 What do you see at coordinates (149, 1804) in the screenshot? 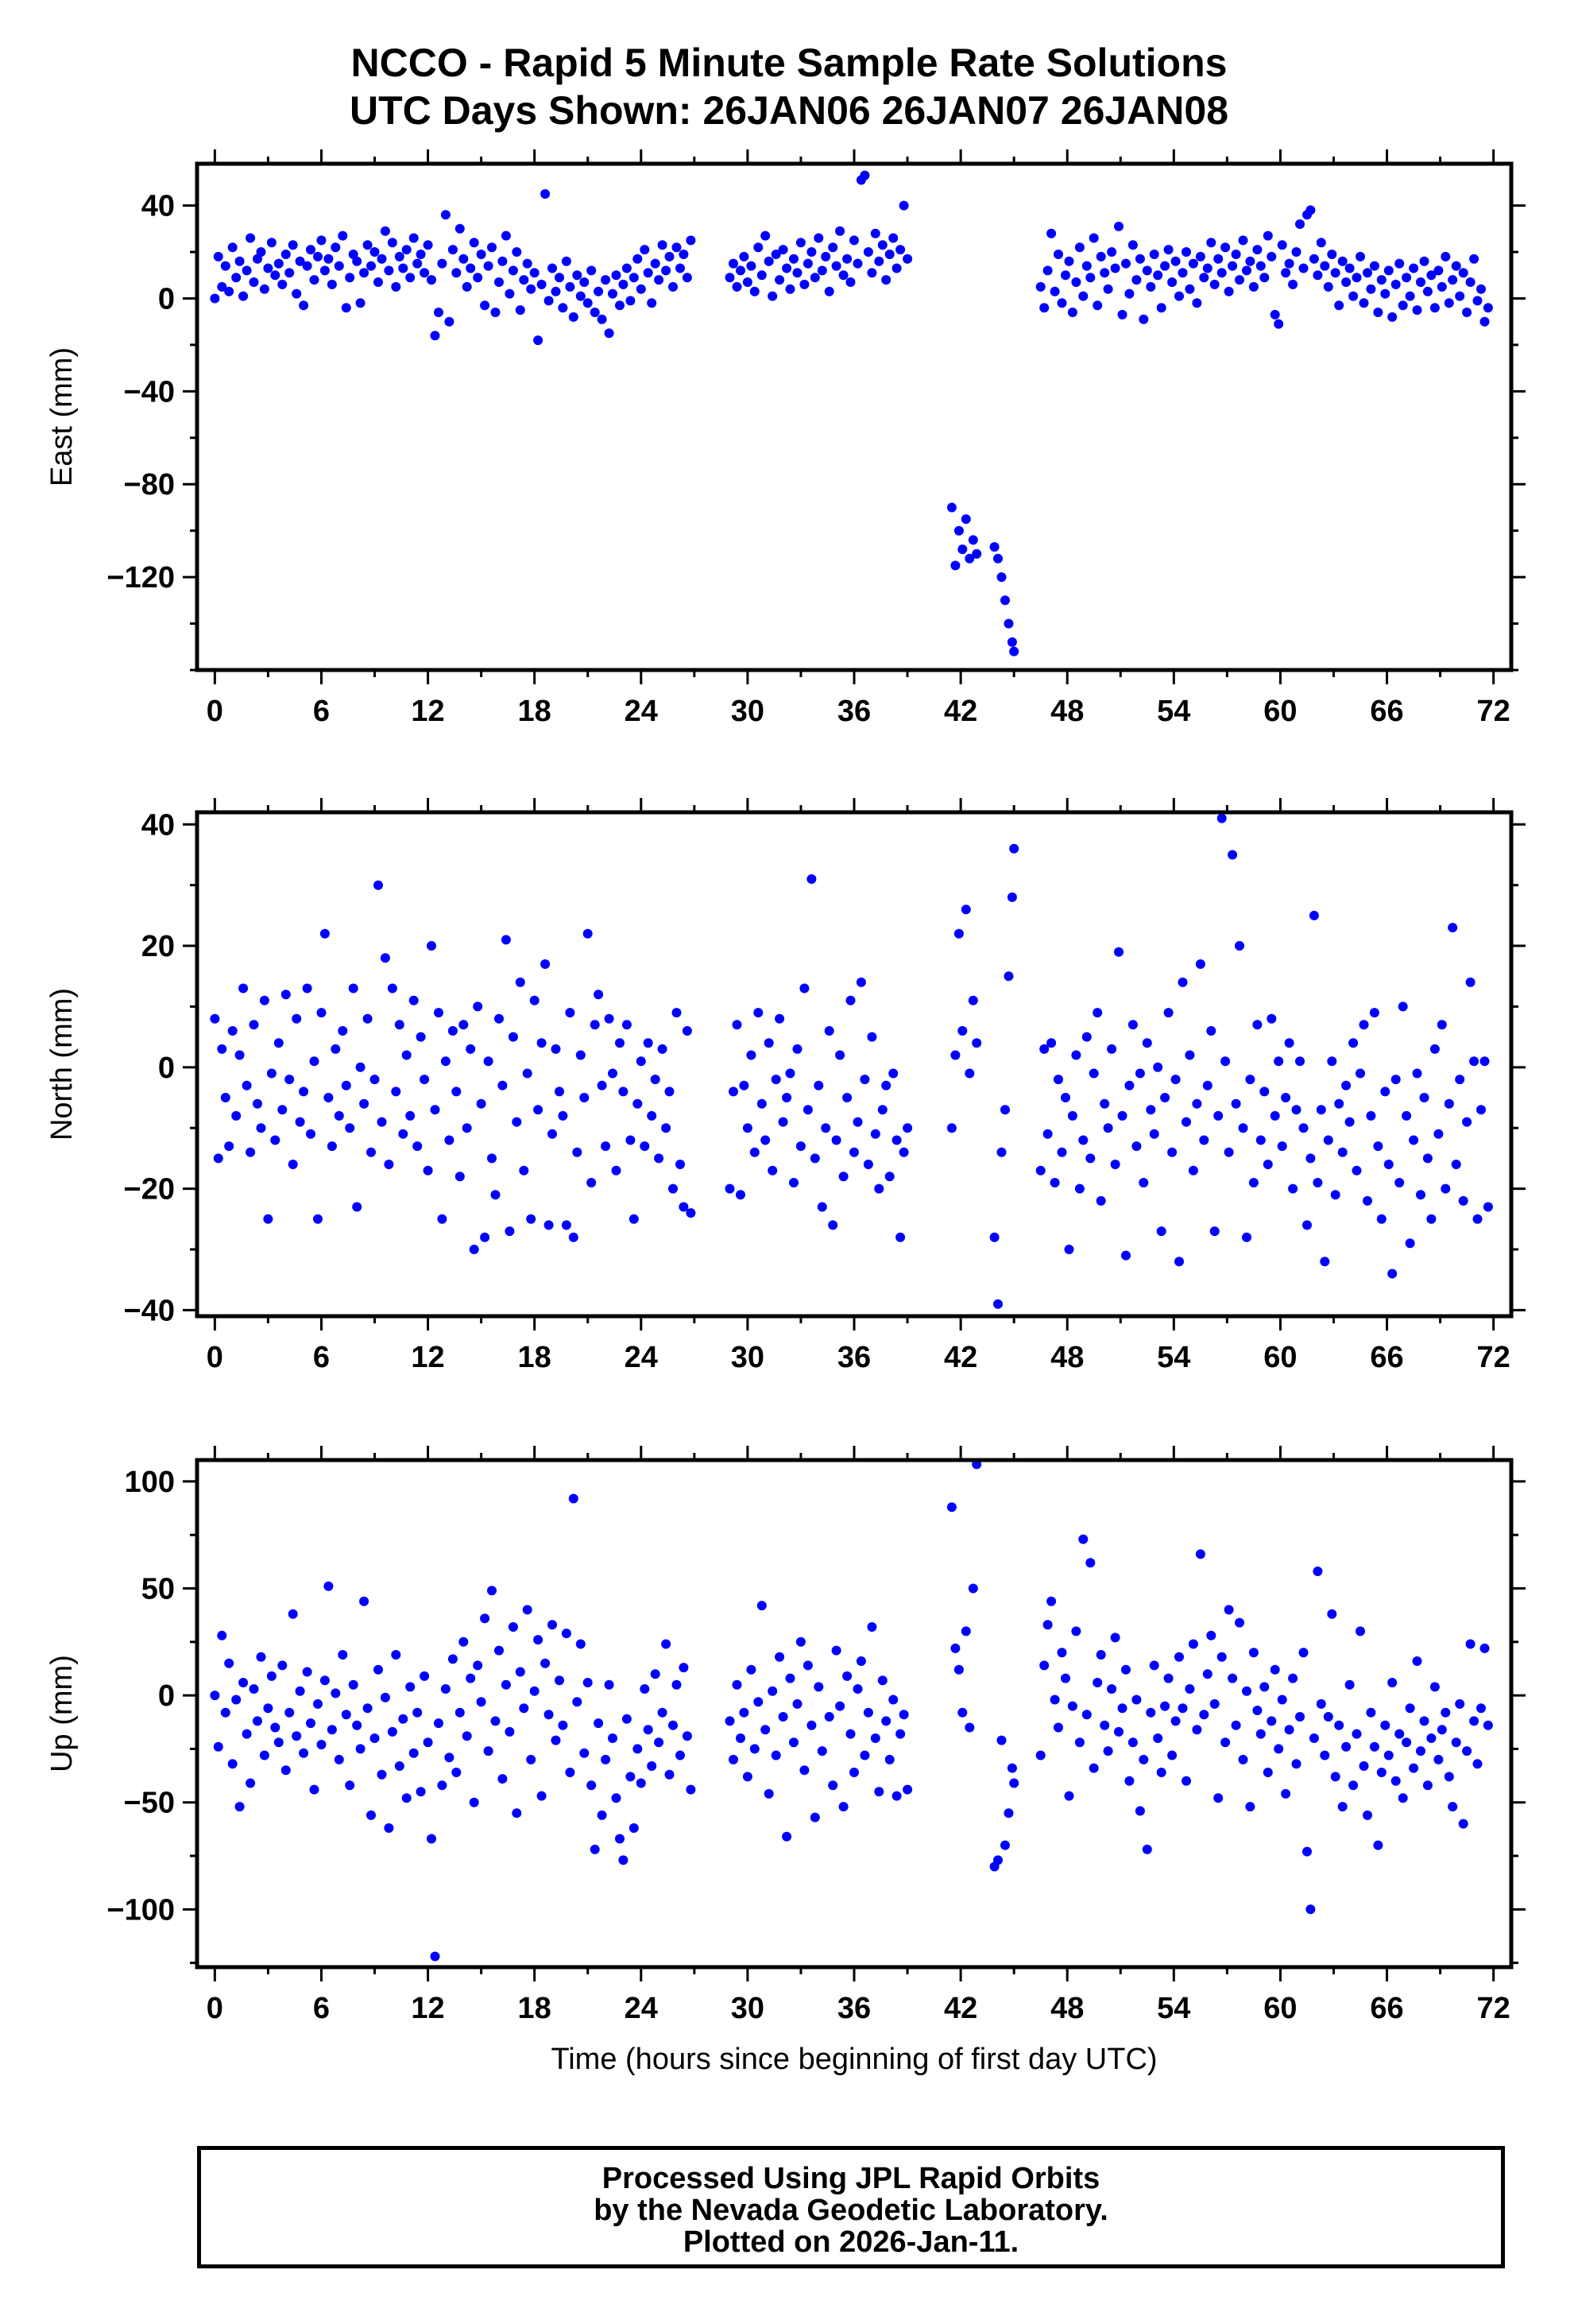
I see `y-tick-label: −50` at bounding box center [149, 1804].